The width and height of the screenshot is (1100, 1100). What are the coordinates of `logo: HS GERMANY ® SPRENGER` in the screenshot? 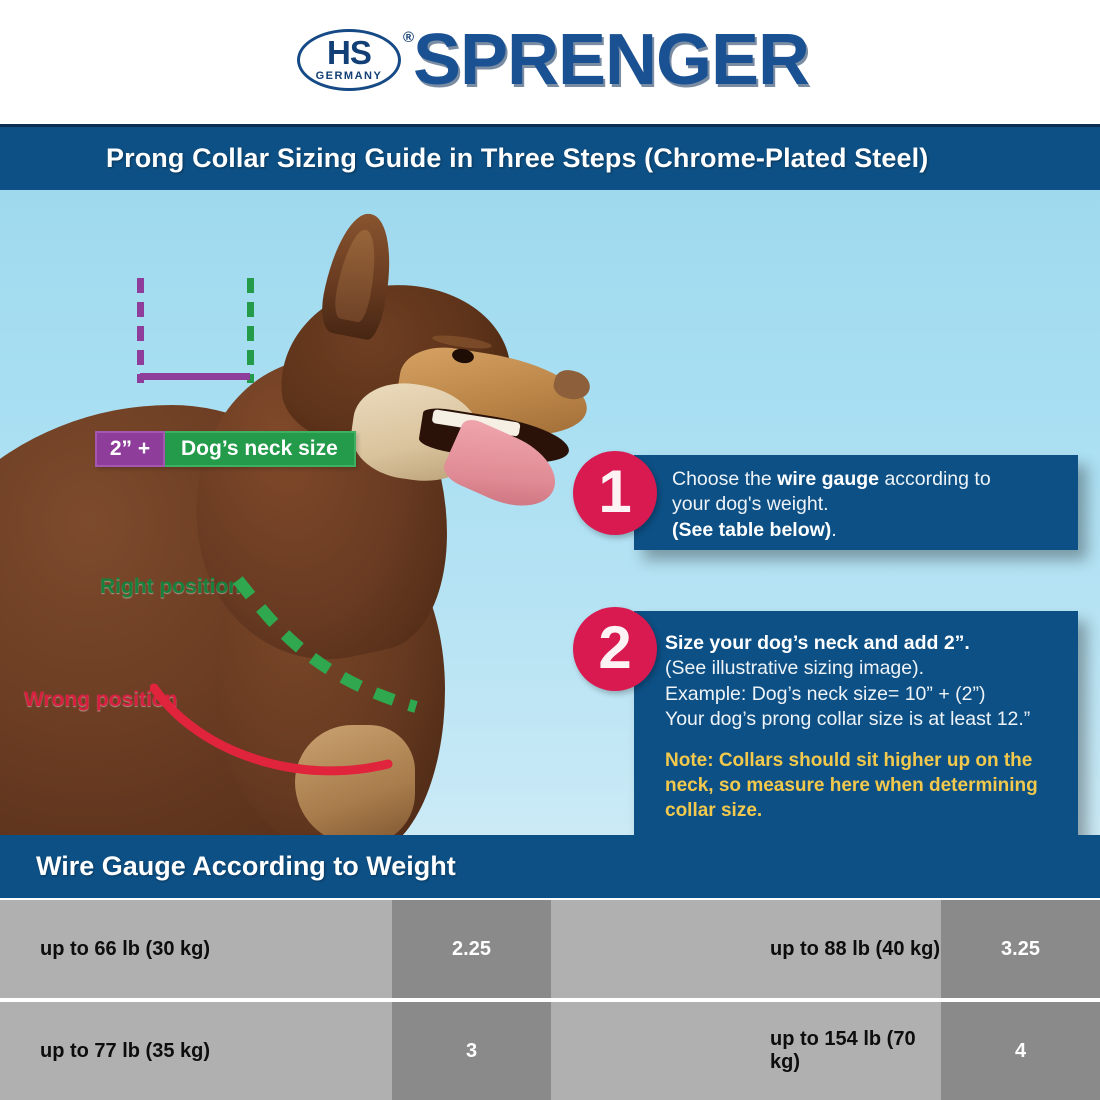 It's located at (550, 60).